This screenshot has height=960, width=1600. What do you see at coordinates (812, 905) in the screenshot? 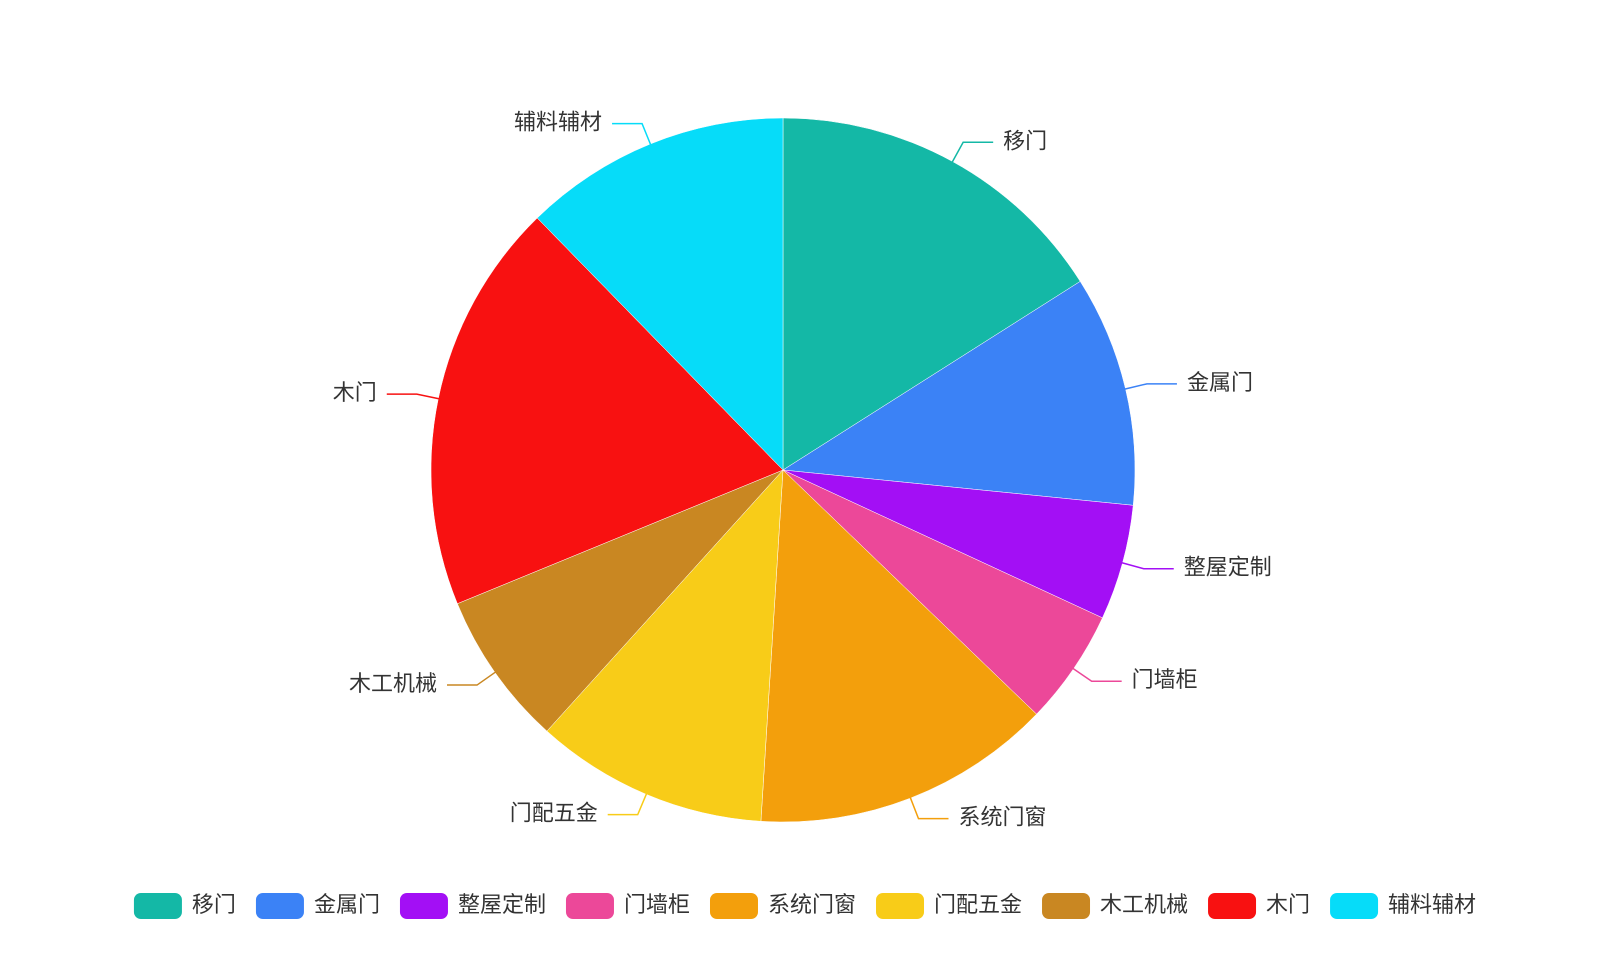
I see `legend-label: 系统门窗` at bounding box center [812, 905].